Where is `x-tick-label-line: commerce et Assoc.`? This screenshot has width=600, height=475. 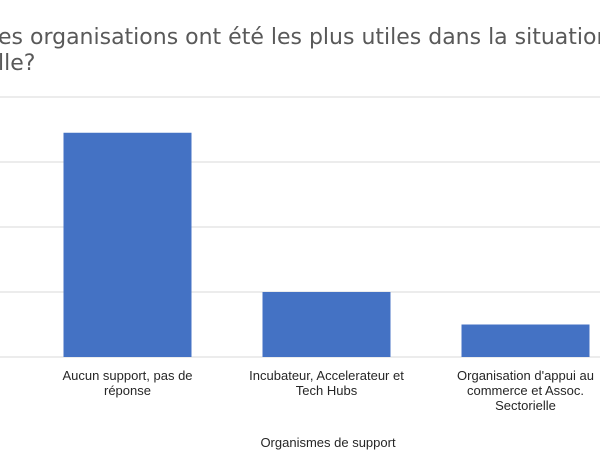
x-tick-label-line: commerce et Assoc. is located at coordinates (525, 390).